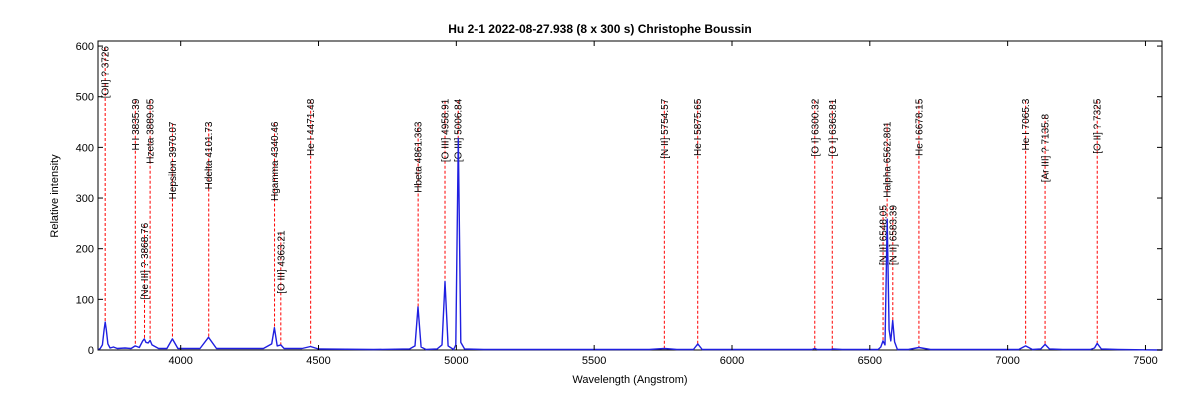 Image resolution: width=1200 pixels, height=400 pixels. Describe the element at coordinates (629, 380) in the screenshot. I see `x-axis-label: Wavelength (Angstrom)` at that location.